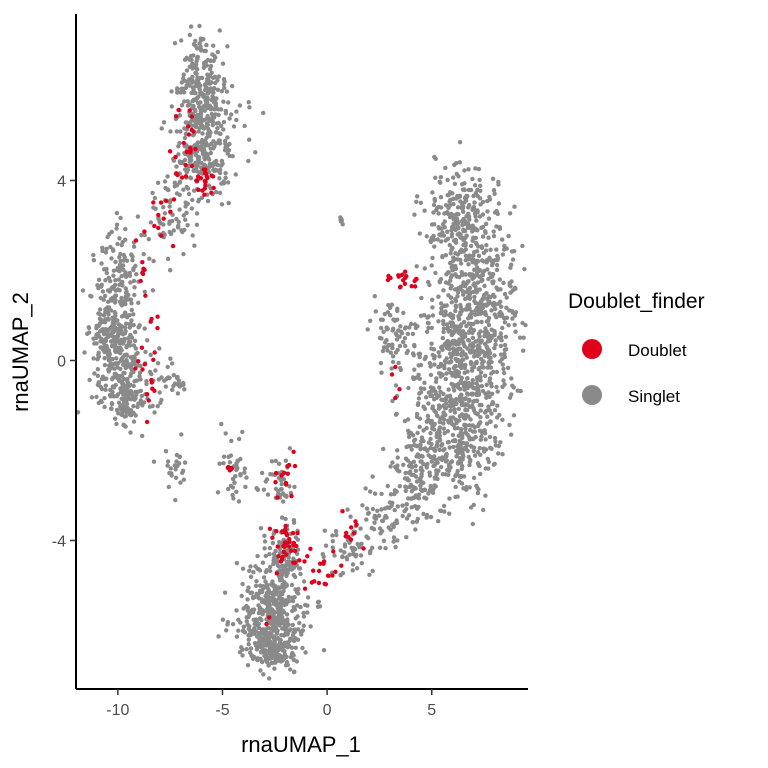 The height and width of the screenshot is (768, 768). I want to click on y-tick-label: 4, so click(61, 182).